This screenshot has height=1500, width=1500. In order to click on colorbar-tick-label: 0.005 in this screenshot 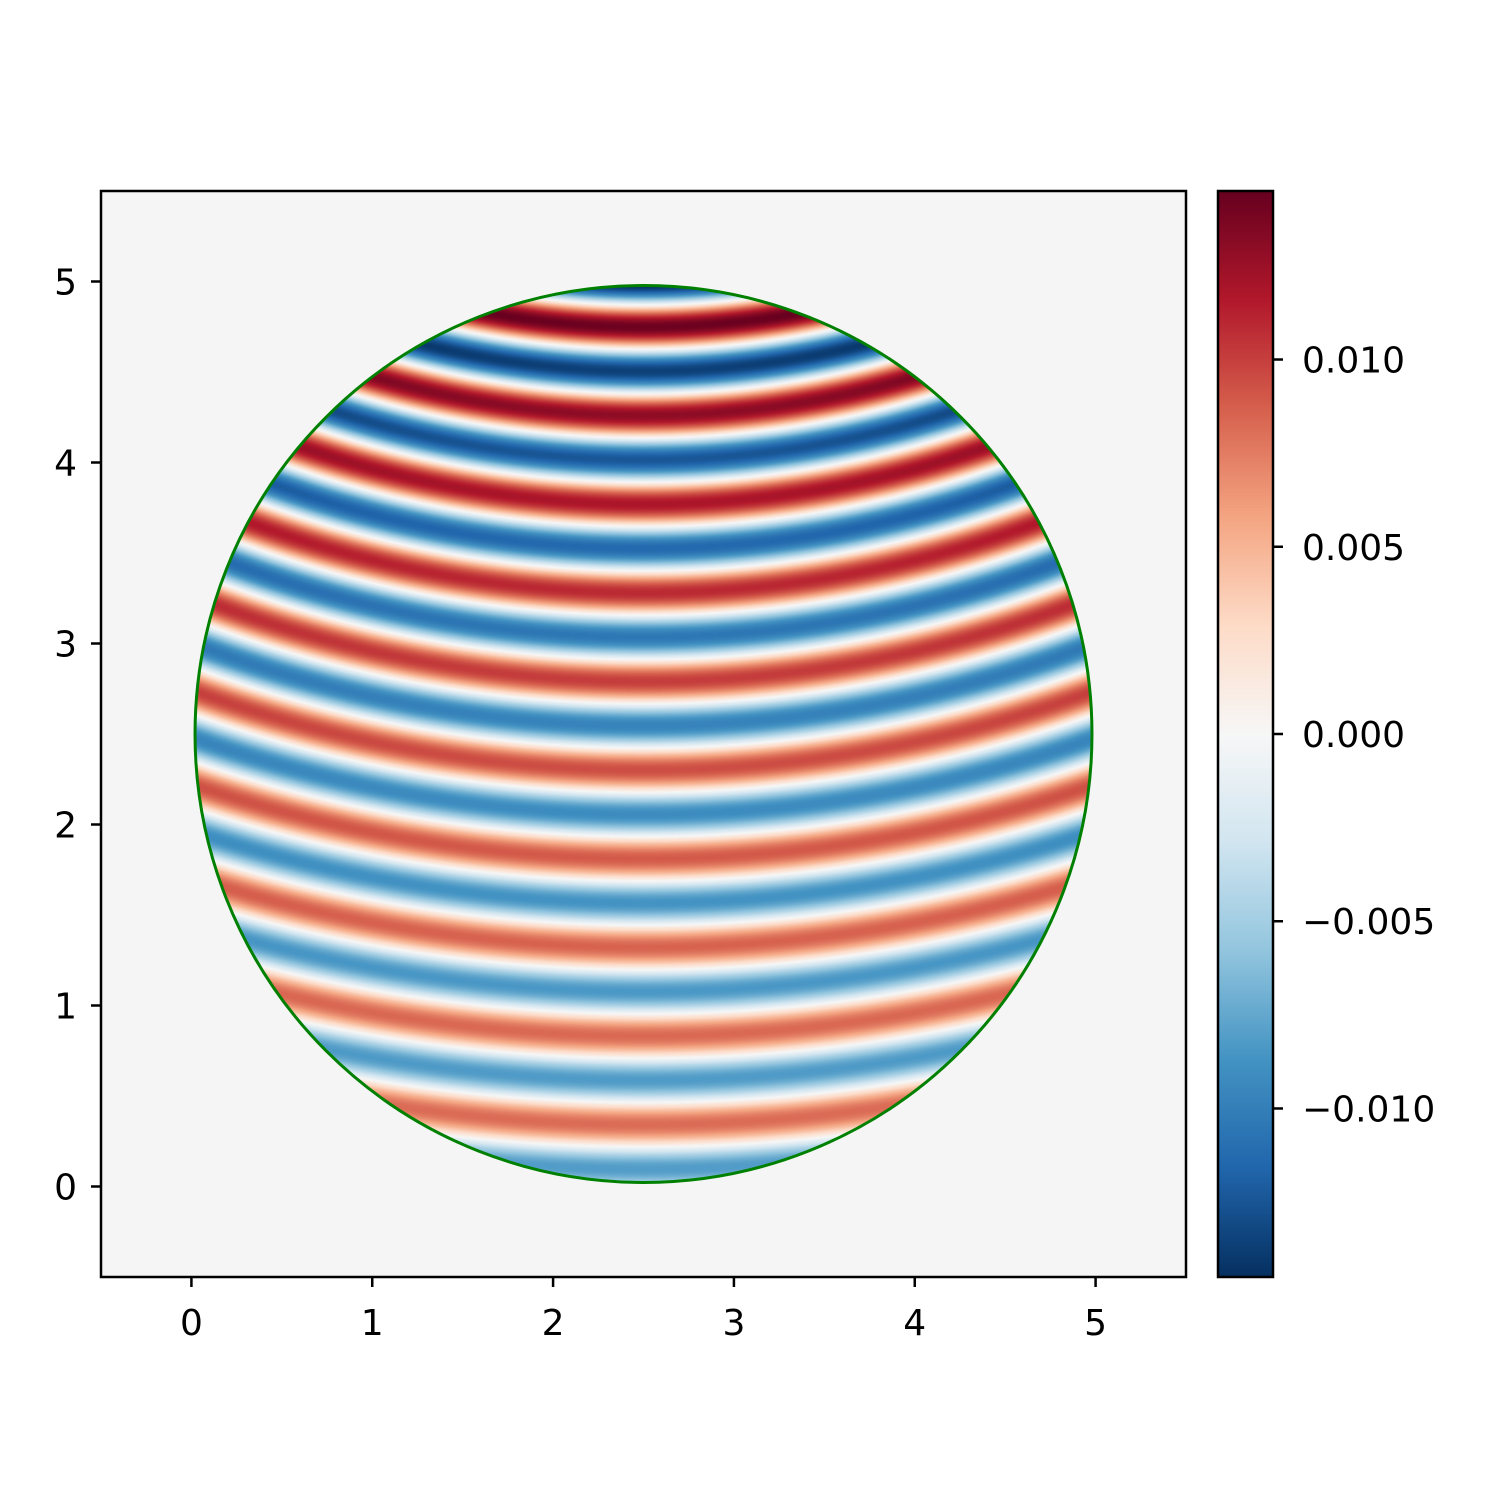, I will do `click(1353, 548)`.